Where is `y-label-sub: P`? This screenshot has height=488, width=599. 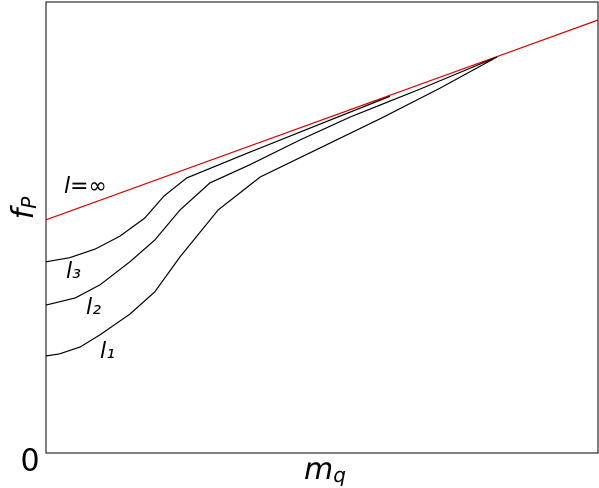
y-label-sub: P is located at coordinates (29, 202).